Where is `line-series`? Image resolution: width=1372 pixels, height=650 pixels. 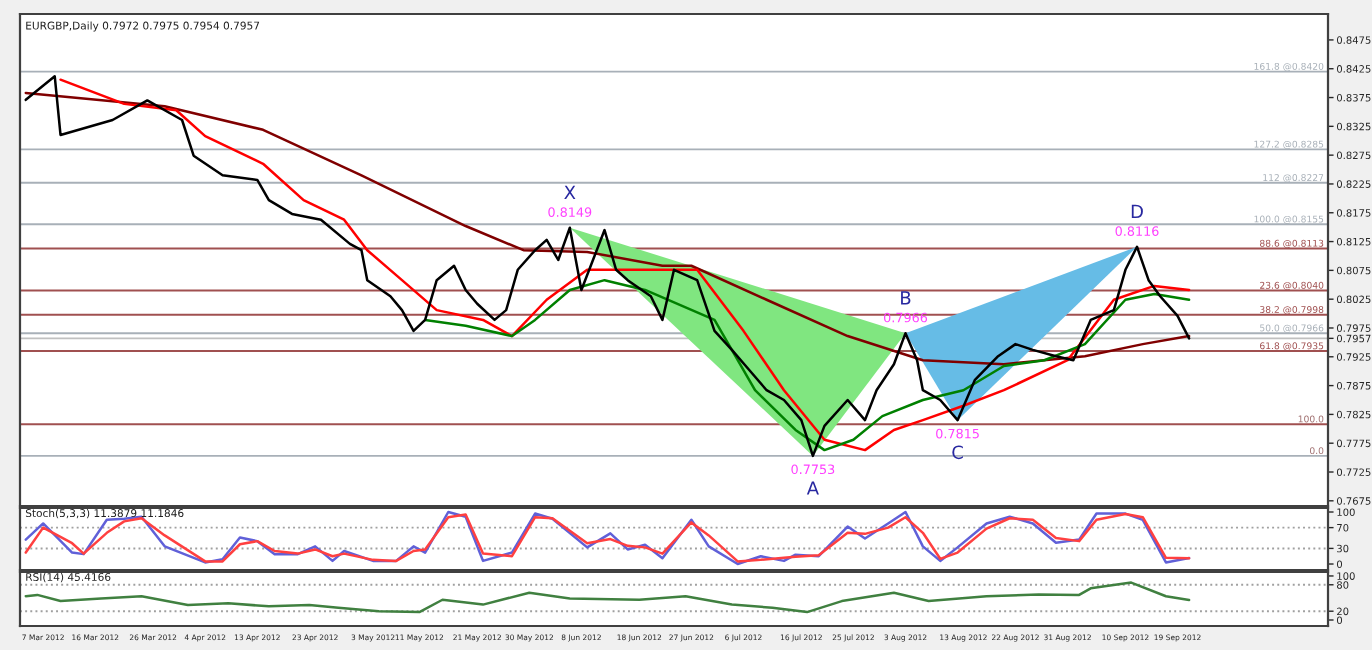
line-series is located at coordinates (607, 597).